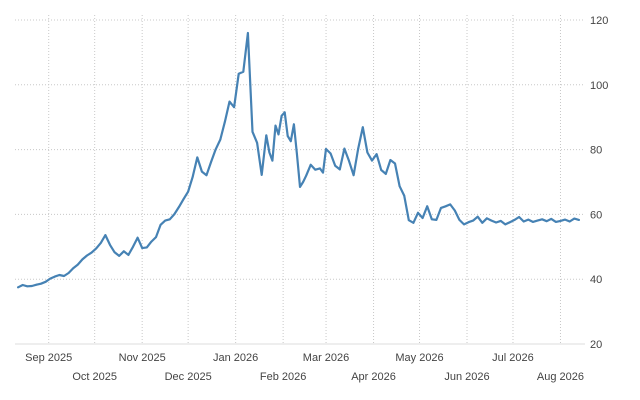  I want to click on x-tick-label: Mar 2026, so click(326, 358).